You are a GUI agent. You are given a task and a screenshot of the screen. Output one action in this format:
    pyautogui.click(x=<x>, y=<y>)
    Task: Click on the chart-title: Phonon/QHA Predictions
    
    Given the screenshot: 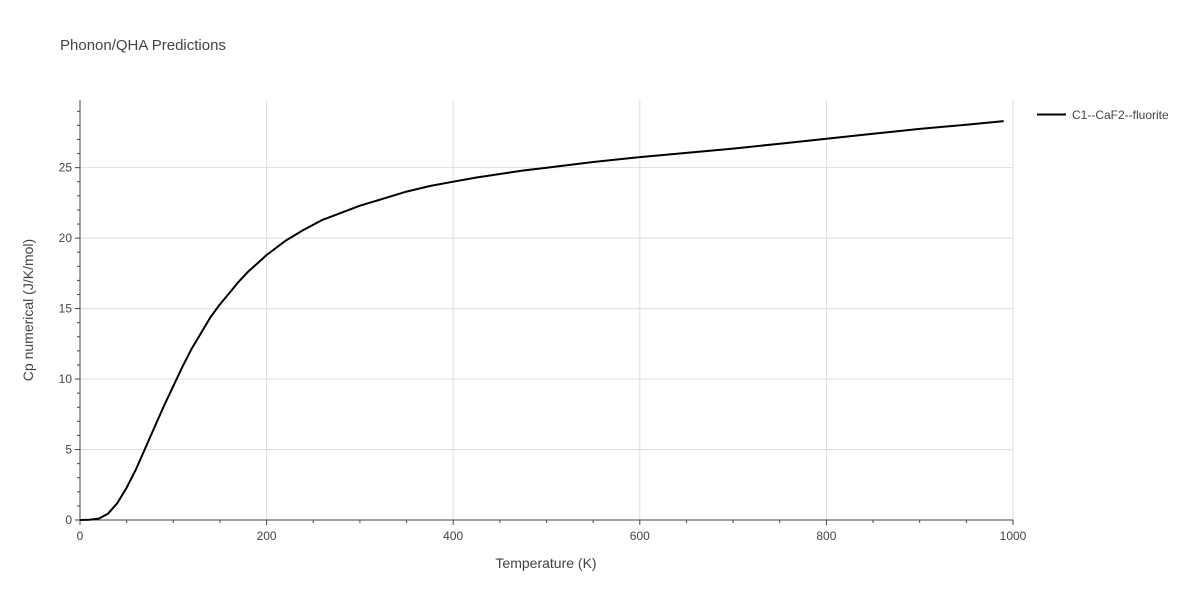 What is the action you would take?
    pyautogui.click(x=143, y=45)
    